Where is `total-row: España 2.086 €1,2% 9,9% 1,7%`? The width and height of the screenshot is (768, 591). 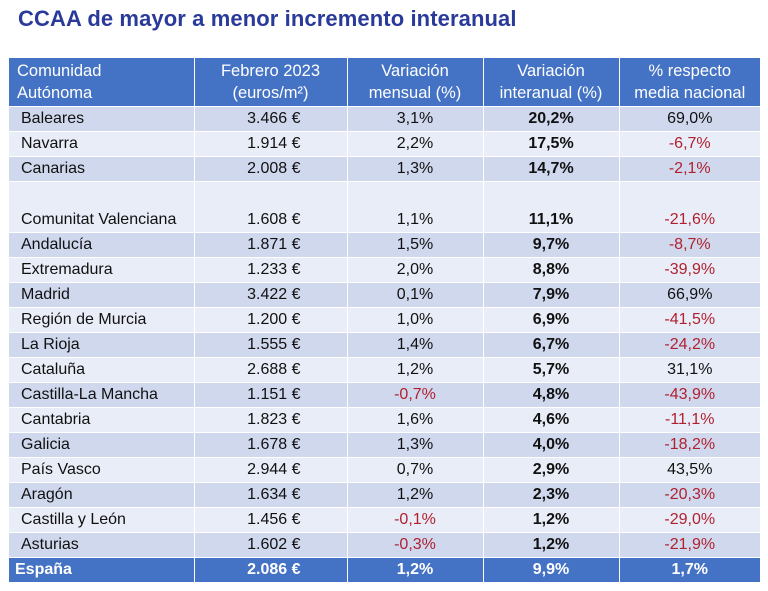
total-row: España 2.086 €1,2% 9,9% 1,7% is located at coordinates (384, 569).